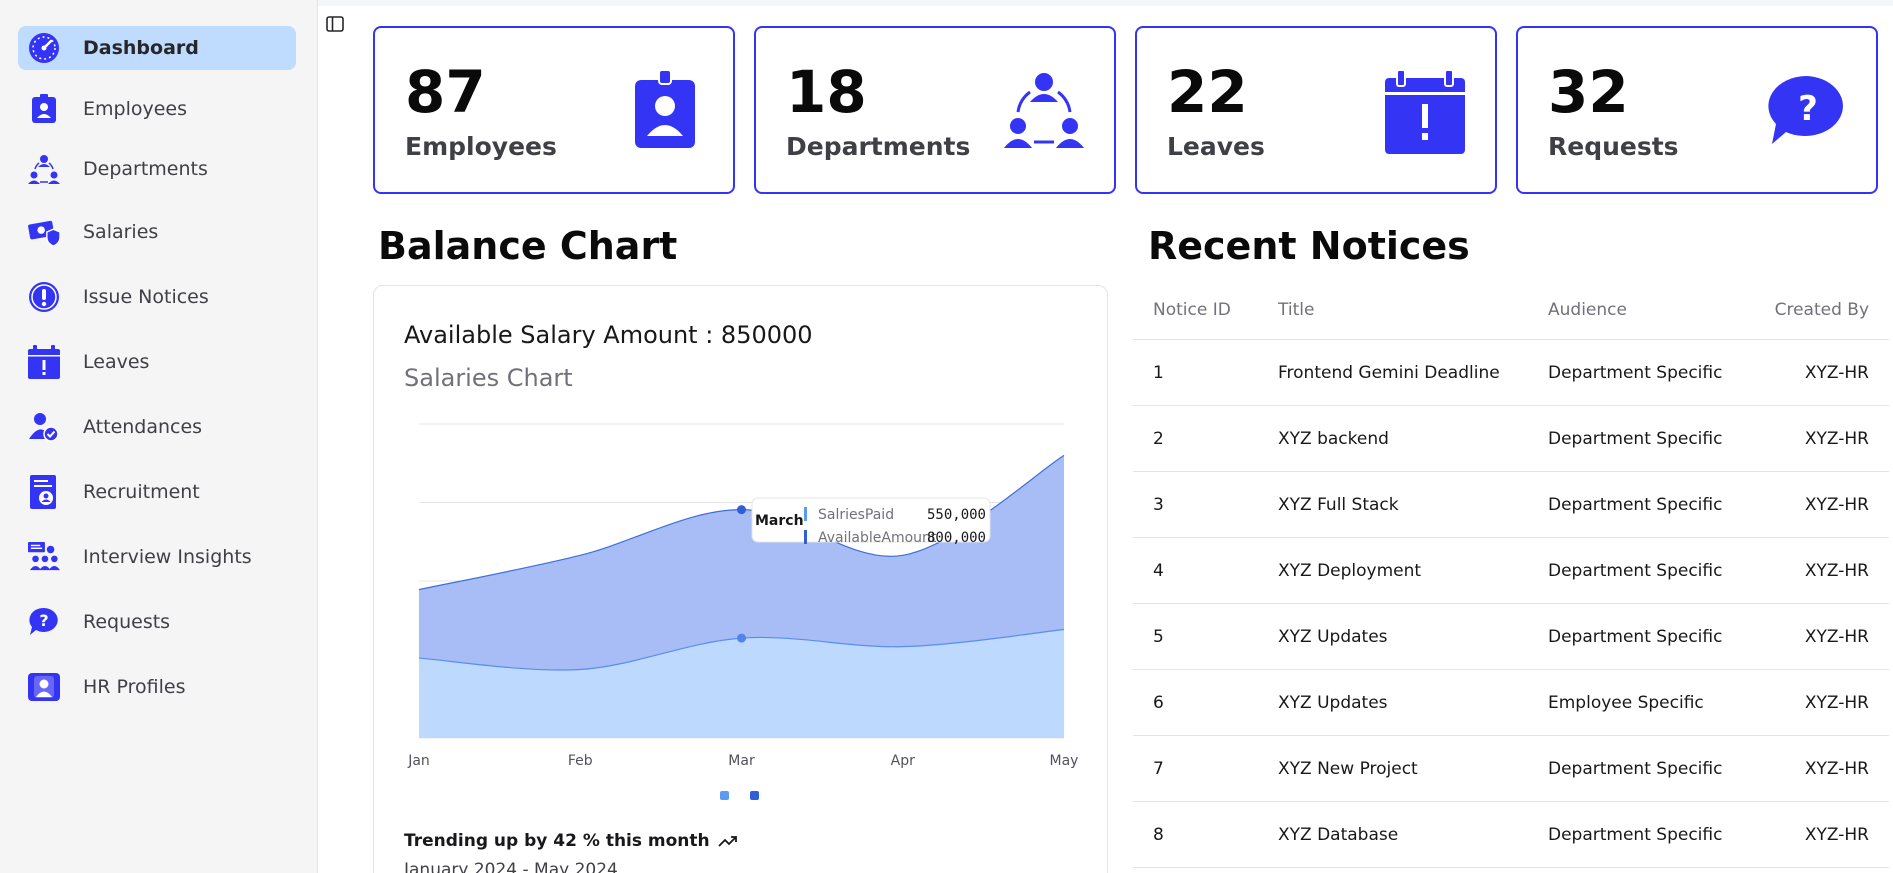 The image size is (1893, 873). I want to click on question-bubble-icon: ?, so click(44, 622).